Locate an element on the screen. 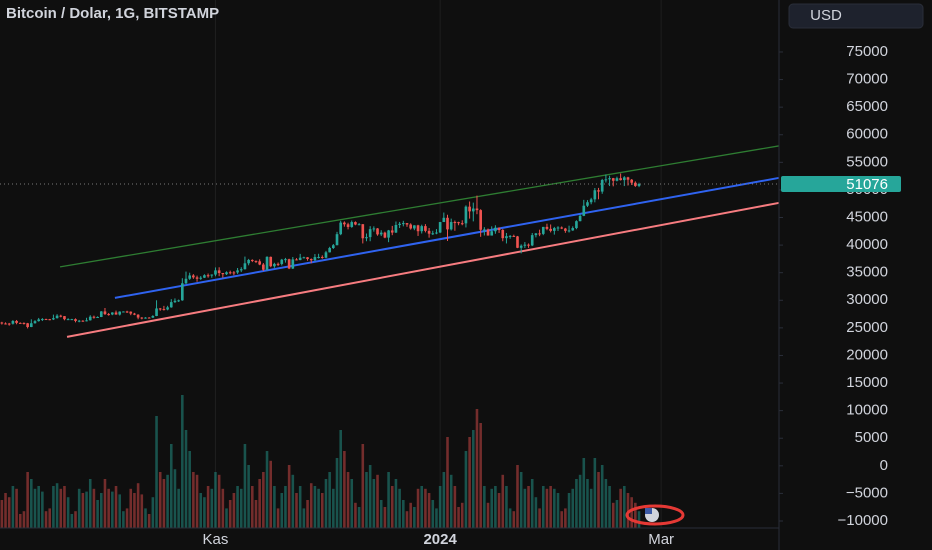  y-tick-label: 0 is located at coordinates (884, 465).